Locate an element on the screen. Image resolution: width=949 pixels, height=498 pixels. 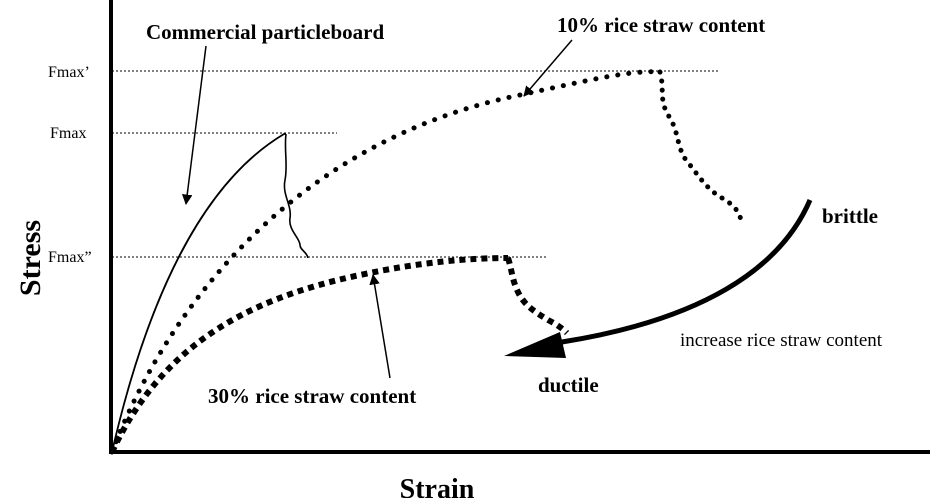
commercial-pointer is located at coordinates (194, 125).